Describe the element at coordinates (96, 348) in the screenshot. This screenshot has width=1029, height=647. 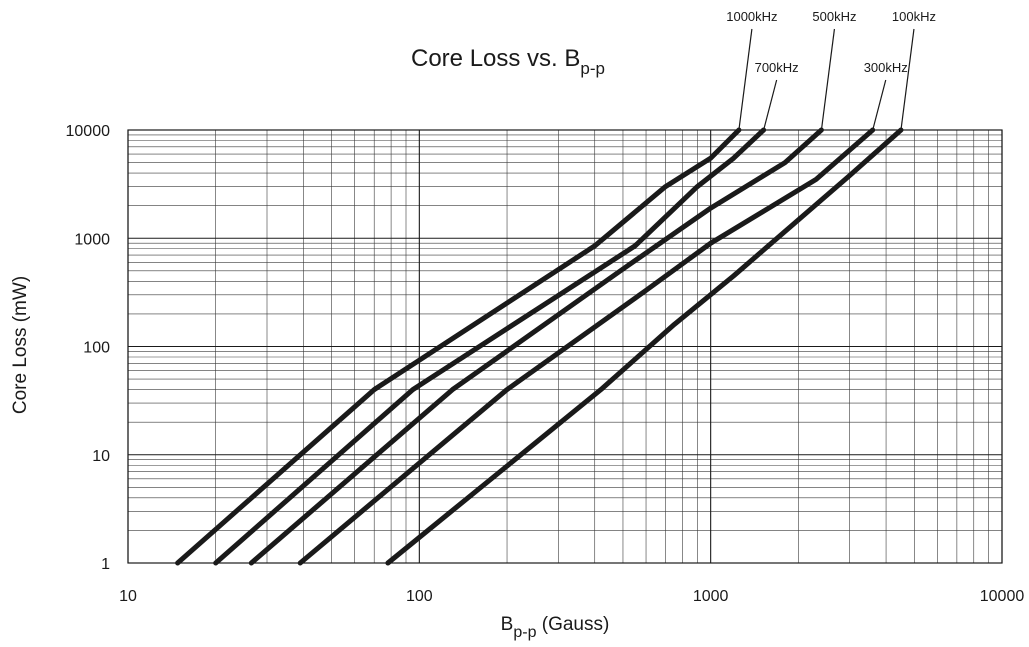
I see `y-tick-label: 100` at that location.